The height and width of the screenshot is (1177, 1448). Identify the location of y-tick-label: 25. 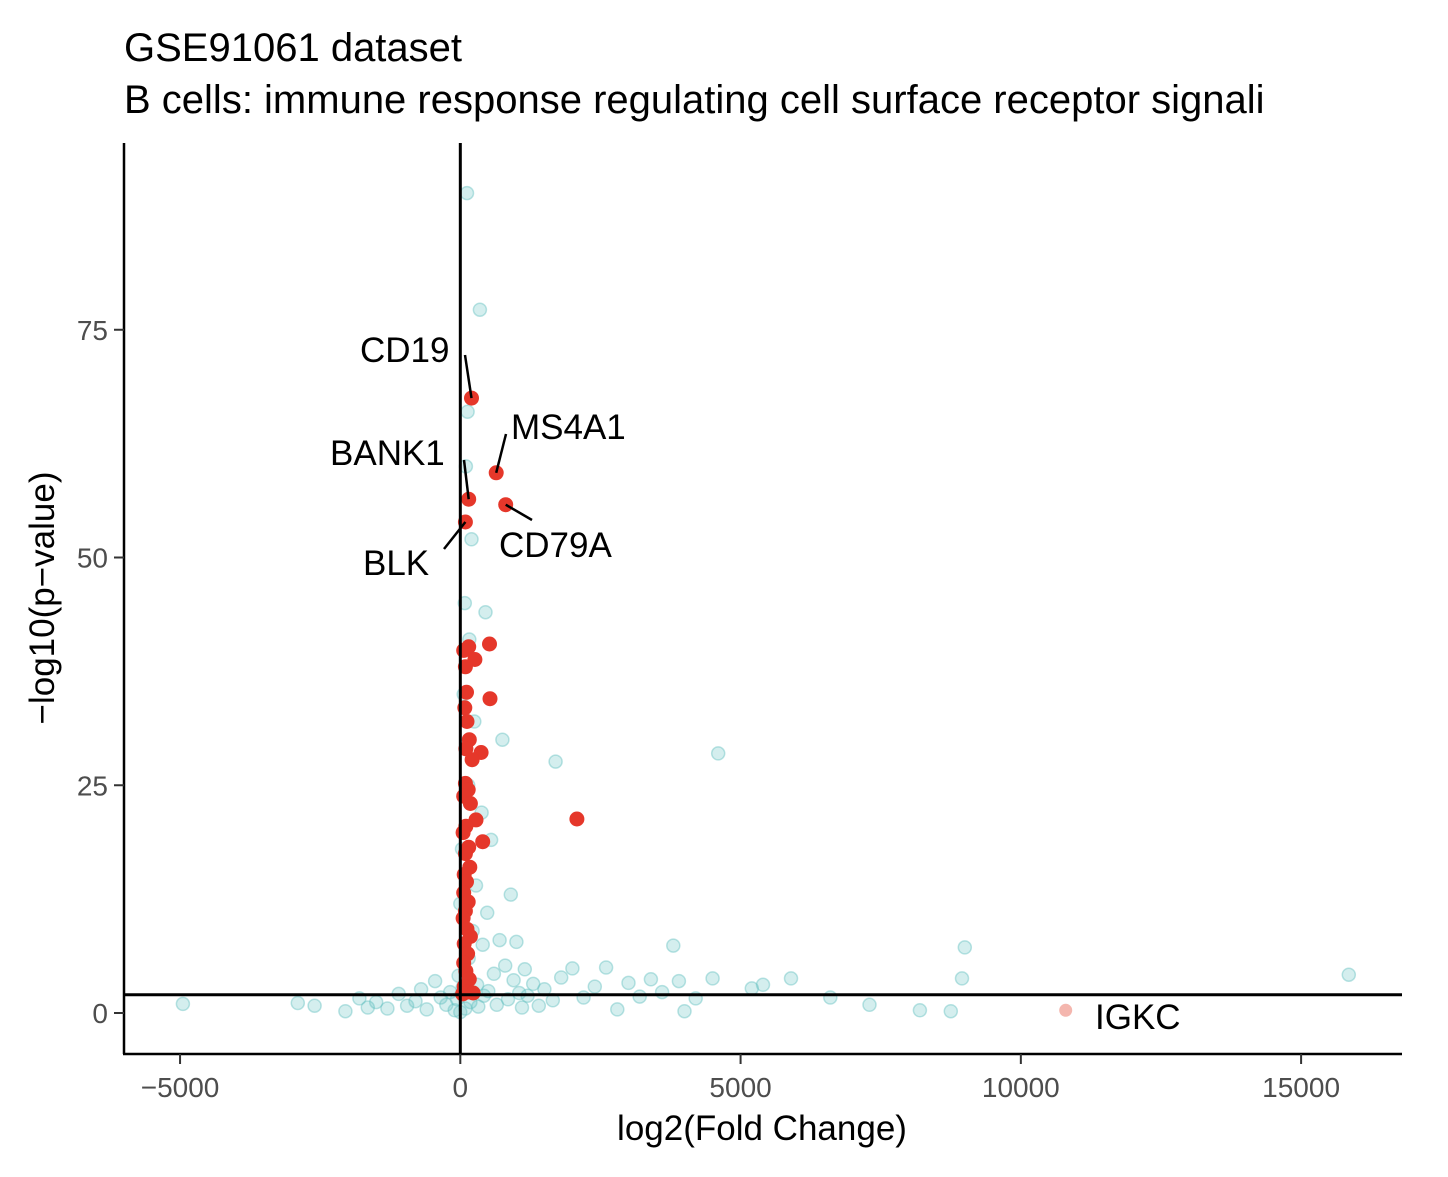
(92, 785).